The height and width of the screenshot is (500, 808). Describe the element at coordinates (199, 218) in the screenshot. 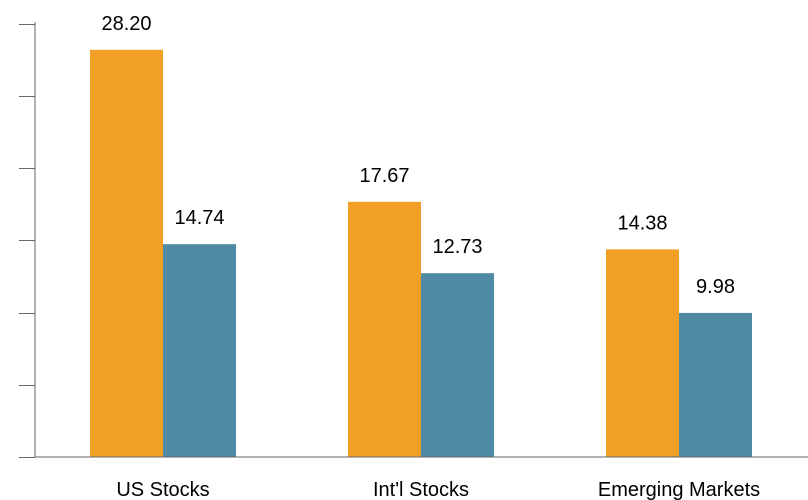

I see `data-label-series2-1: 14.74` at that location.